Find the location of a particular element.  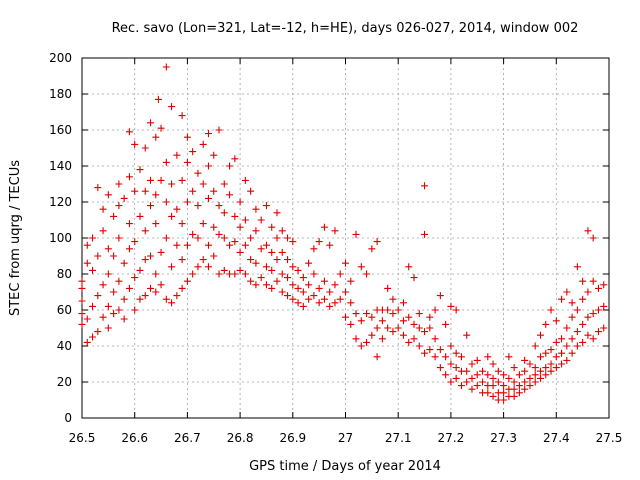

x-tick-label: 27.2 is located at coordinates (451, 438).